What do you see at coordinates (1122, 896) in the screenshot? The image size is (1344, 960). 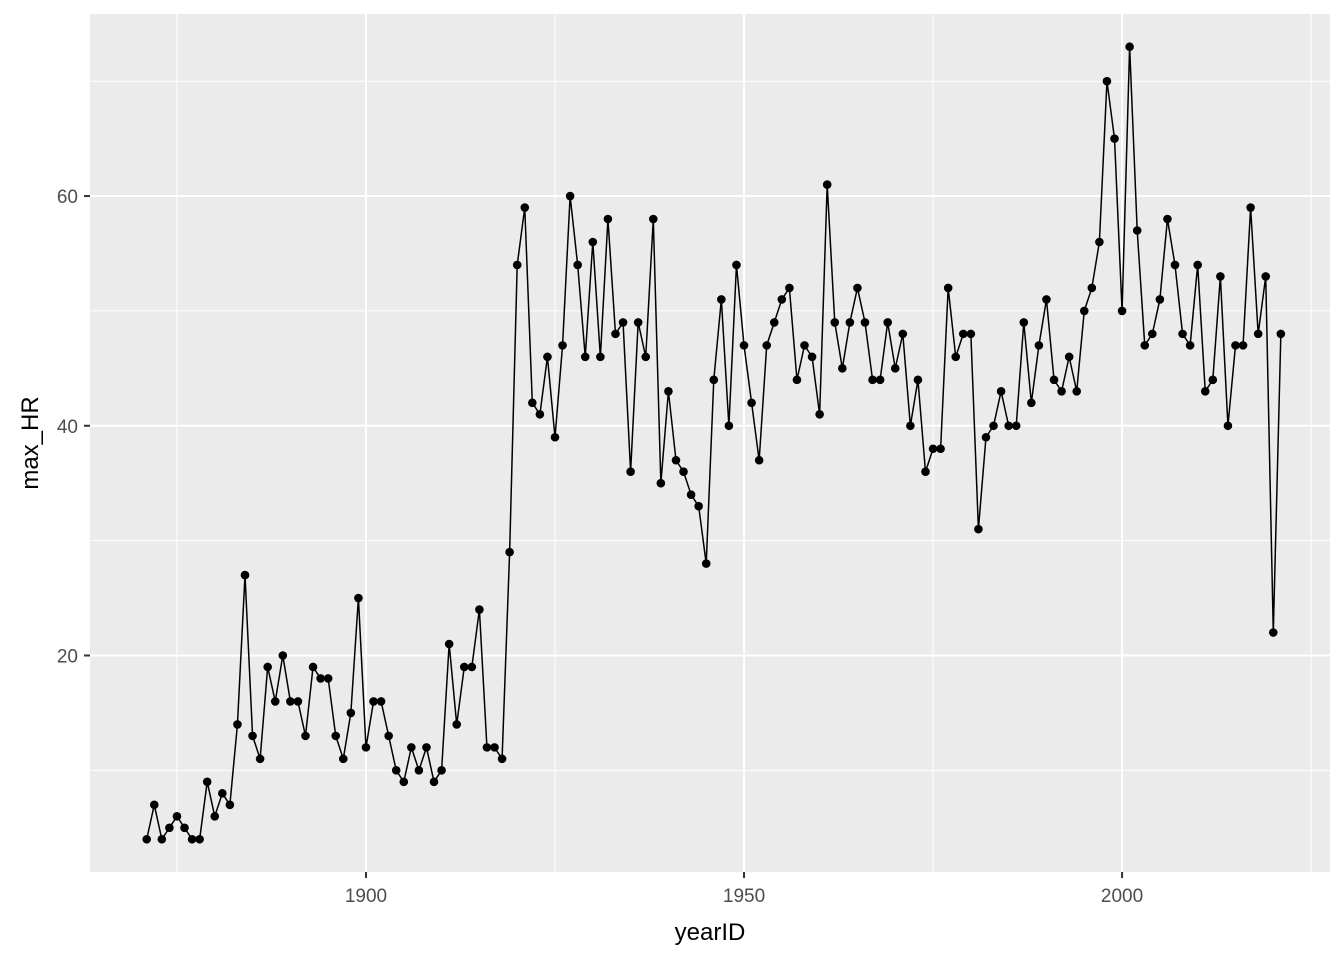 I see `x-tick-label: 2000` at bounding box center [1122, 896].